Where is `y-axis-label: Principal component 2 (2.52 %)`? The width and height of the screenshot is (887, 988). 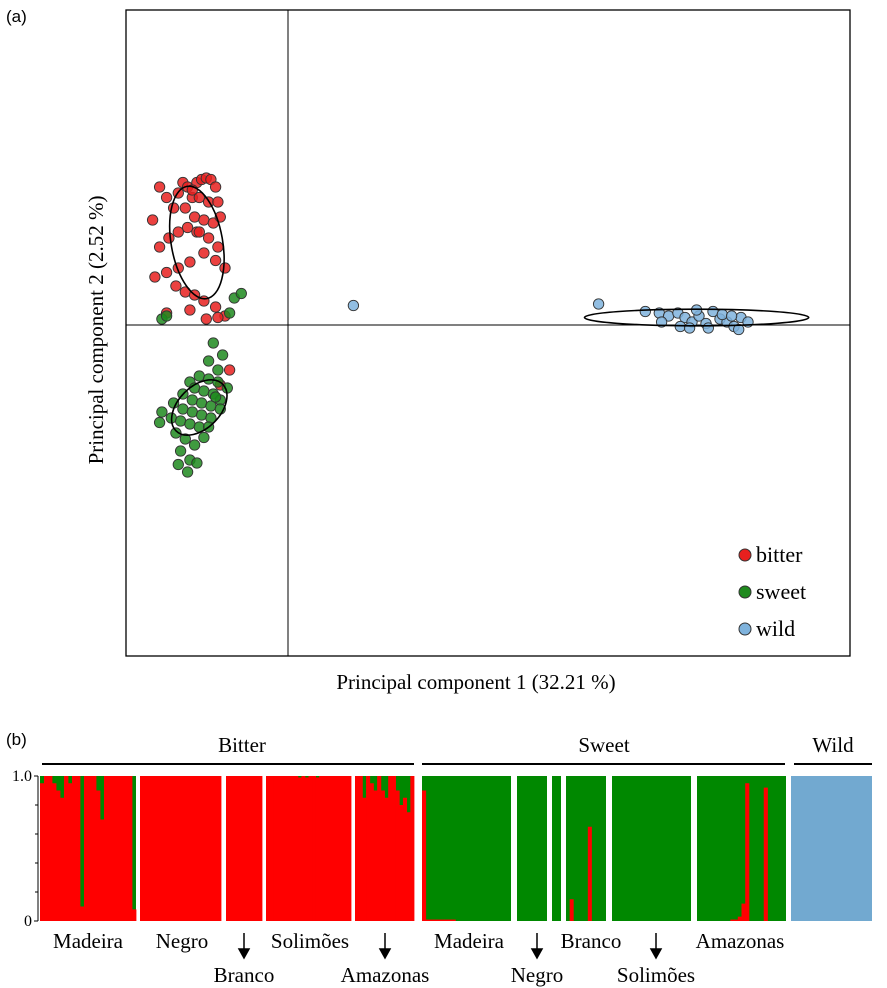
y-axis-label: Principal component 2 (2.52 %) is located at coordinates (96, 330).